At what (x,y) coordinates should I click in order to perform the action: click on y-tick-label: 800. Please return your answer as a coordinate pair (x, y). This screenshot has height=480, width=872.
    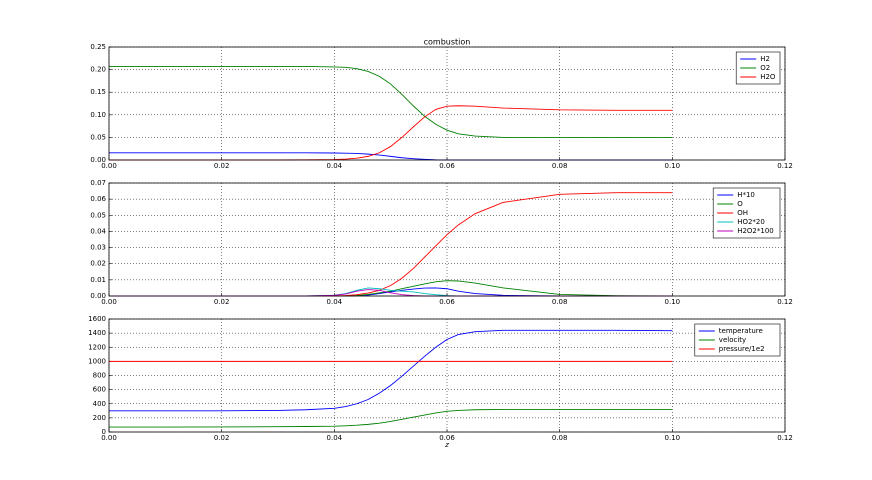
    Looking at the image, I should click on (99, 376).